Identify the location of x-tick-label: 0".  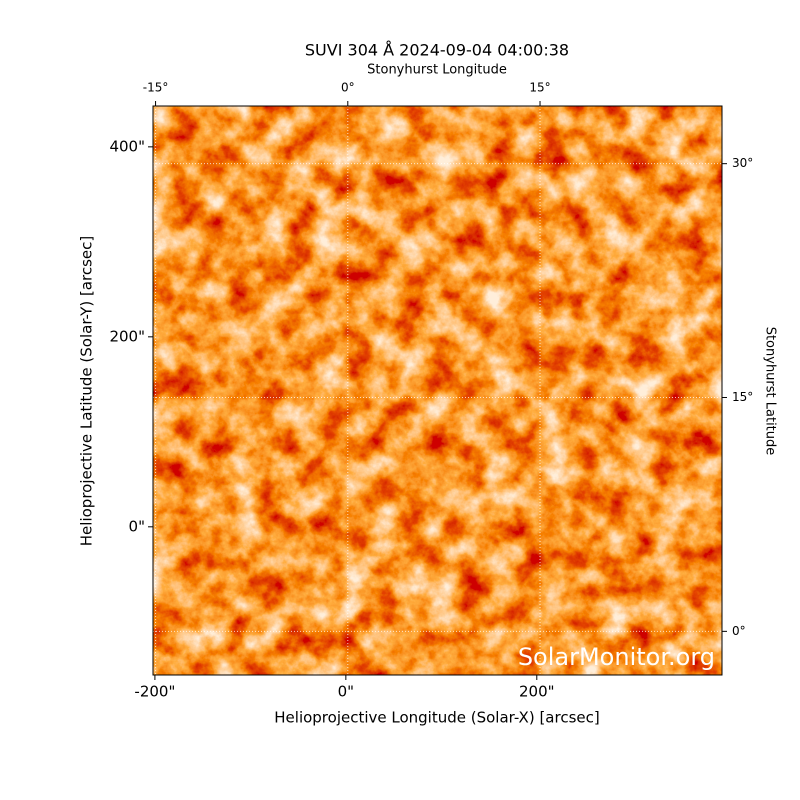
(346, 692).